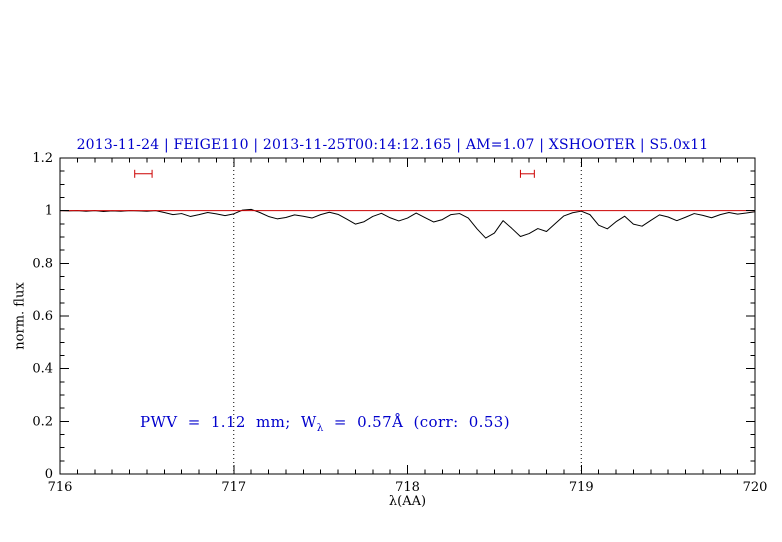 Image resolution: width=782 pixels, height=542 pixels. What do you see at coordinates (320, 428) in the screenshot?
I see `annotation-lambda-subscript: λ` at bounding box center [320, 428].